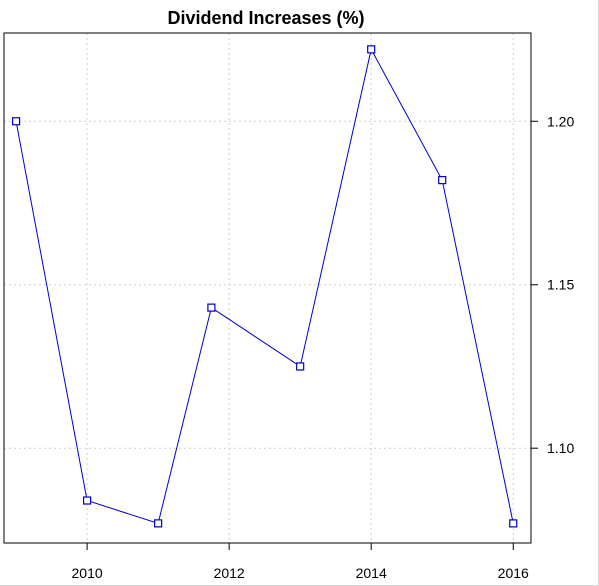 The width and height of the screenshot is (599, 586). Describe the element at coordinates (371, 573) in the screenshot. I see `x-tick-label: 2014` at that location.